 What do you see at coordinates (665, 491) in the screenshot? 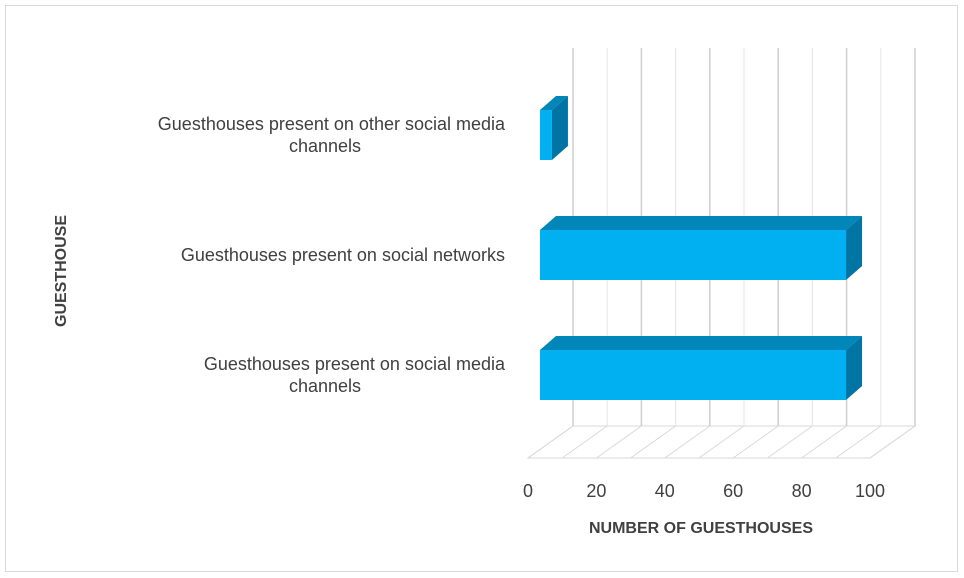
I see `x-tick-label: 40` at bounding box center [665, 491].